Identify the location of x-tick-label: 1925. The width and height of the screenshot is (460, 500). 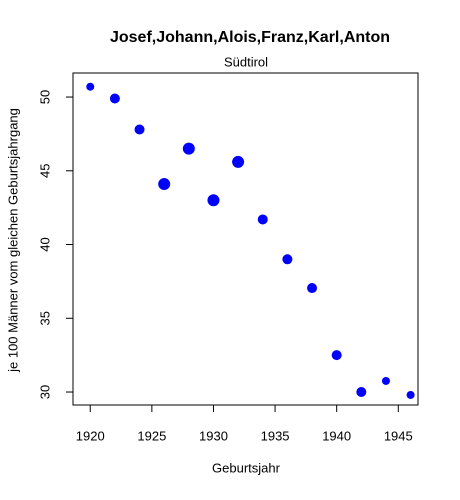
(151, 435).